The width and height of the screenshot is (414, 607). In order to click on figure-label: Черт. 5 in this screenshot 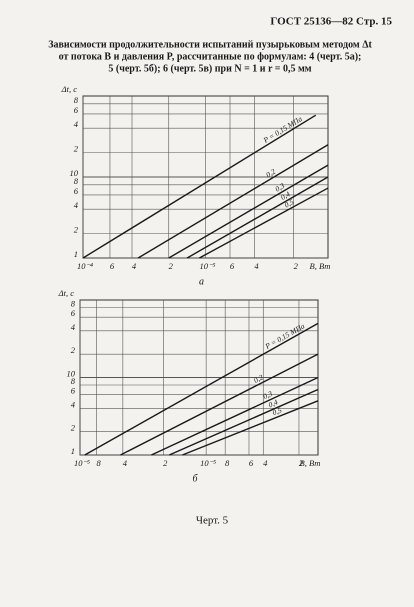, I will do `click(212, 521)`.